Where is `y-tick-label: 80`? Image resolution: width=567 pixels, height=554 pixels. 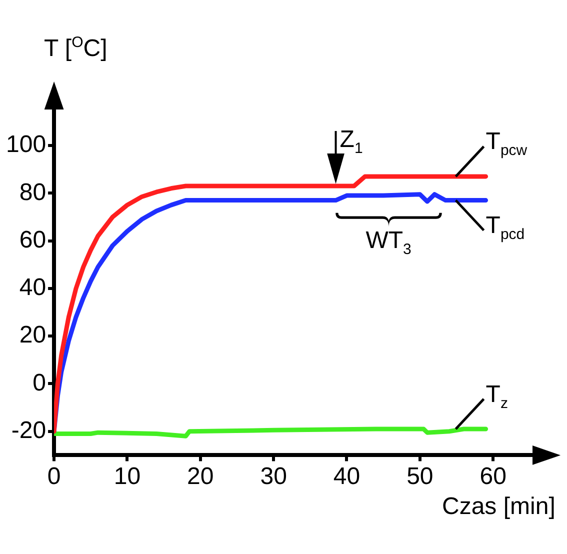
y-tick-label: 80 is located at coordinates (32, 192).